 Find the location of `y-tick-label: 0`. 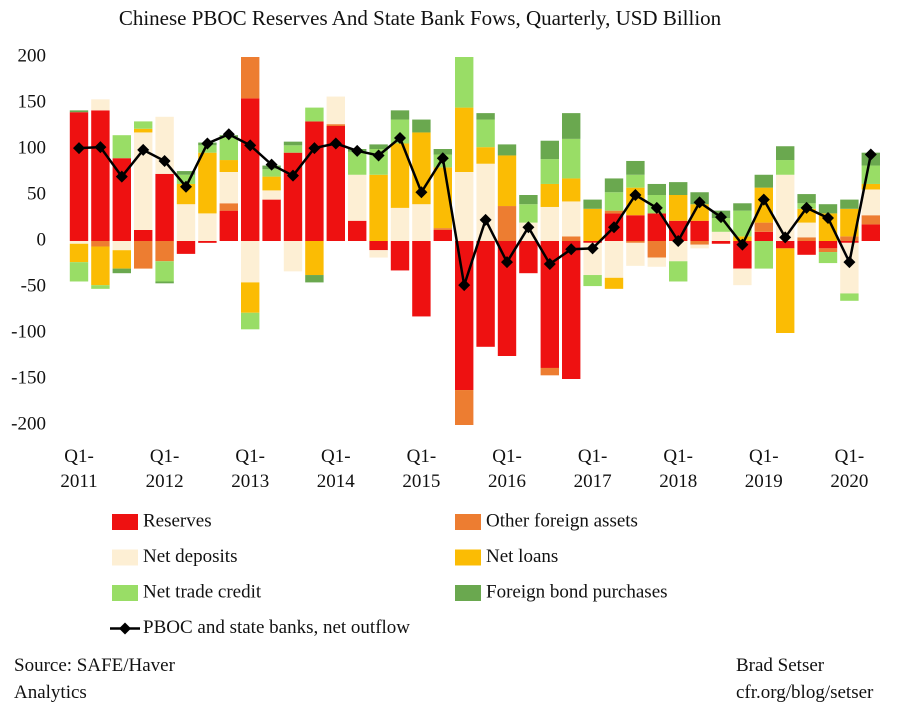

y-tick-label: 0 is located at coordinates (42, 239).